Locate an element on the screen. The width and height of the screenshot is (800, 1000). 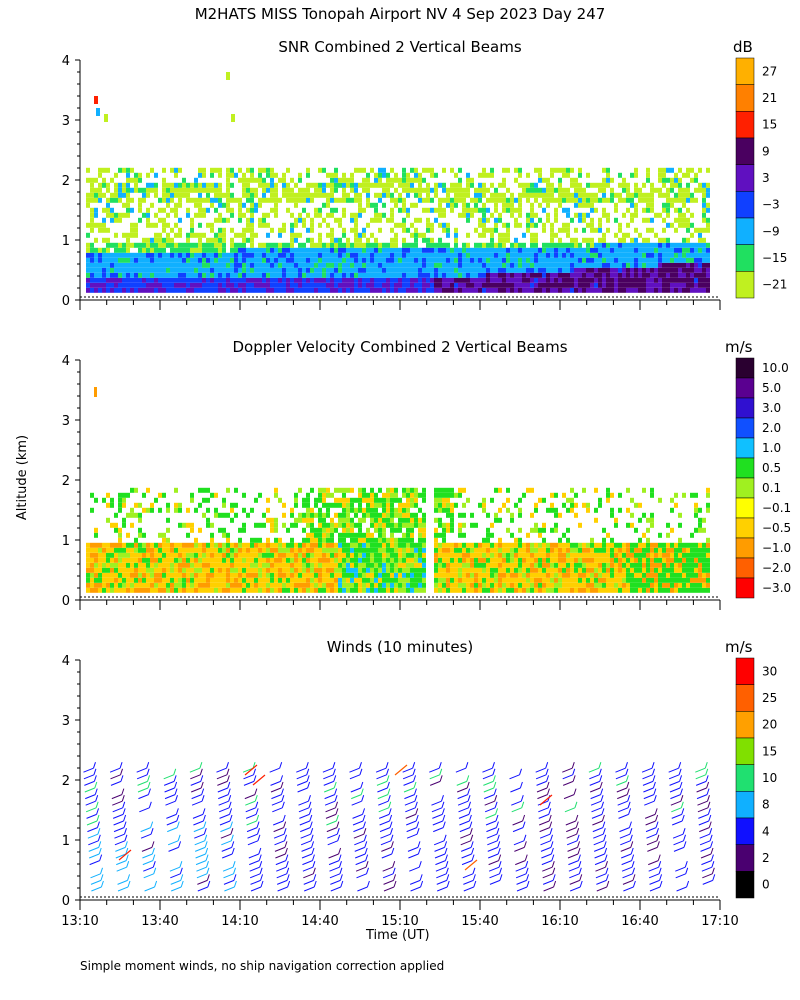
x-tick-label: 17:10 is located at coordinates (719, 921).